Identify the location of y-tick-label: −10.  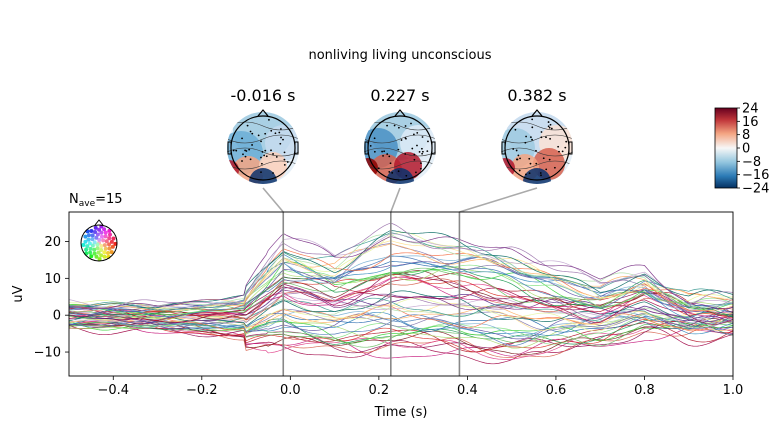
(47, 353).